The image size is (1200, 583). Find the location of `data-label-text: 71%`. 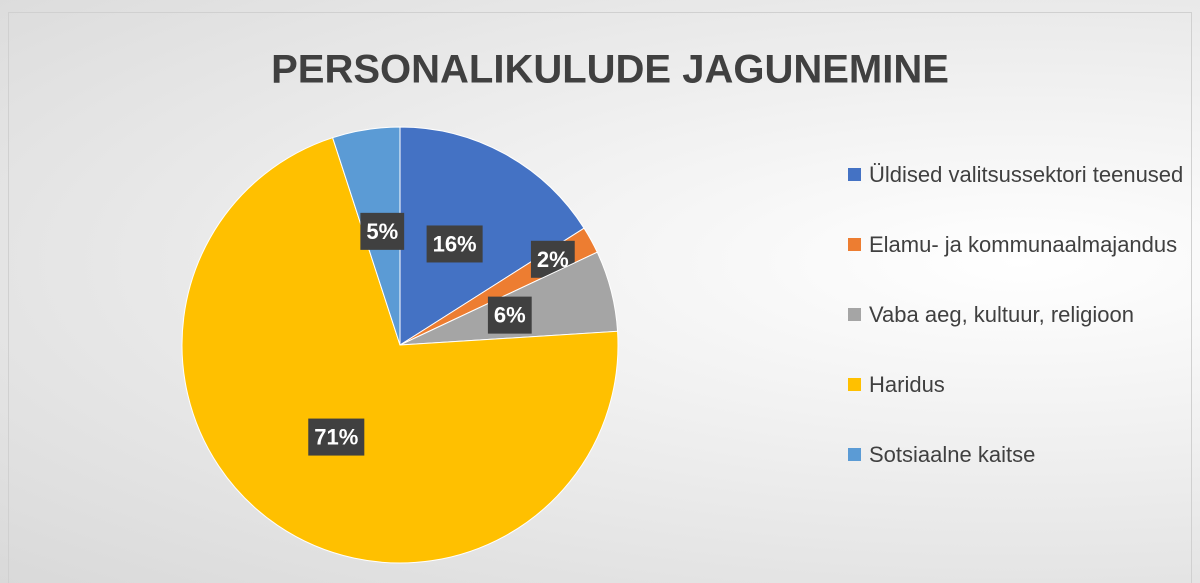

data-label-text: 71% is located at coordinates (336, 437).